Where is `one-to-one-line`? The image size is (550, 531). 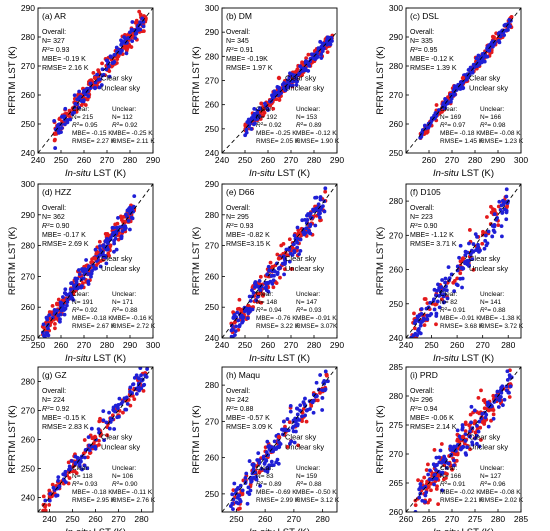 one-to-one-line is located at coordinates (463, 80).